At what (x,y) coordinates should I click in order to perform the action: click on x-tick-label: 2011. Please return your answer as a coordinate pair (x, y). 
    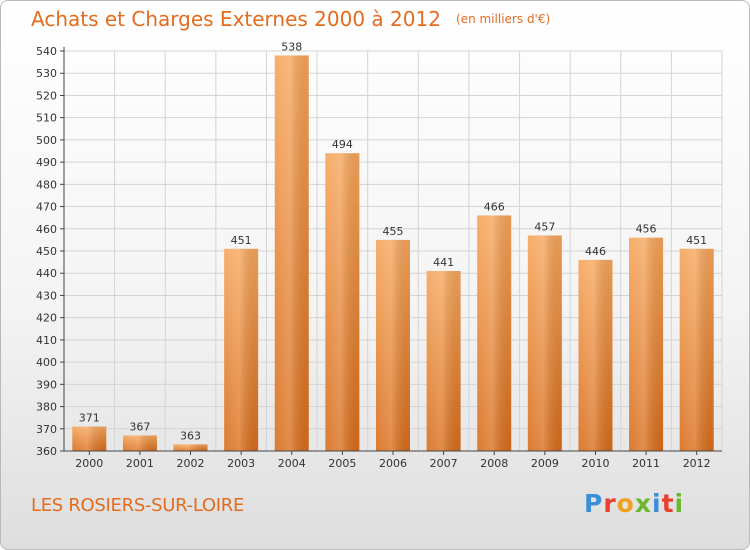
    Looking at the image, I should click on (646, 463).